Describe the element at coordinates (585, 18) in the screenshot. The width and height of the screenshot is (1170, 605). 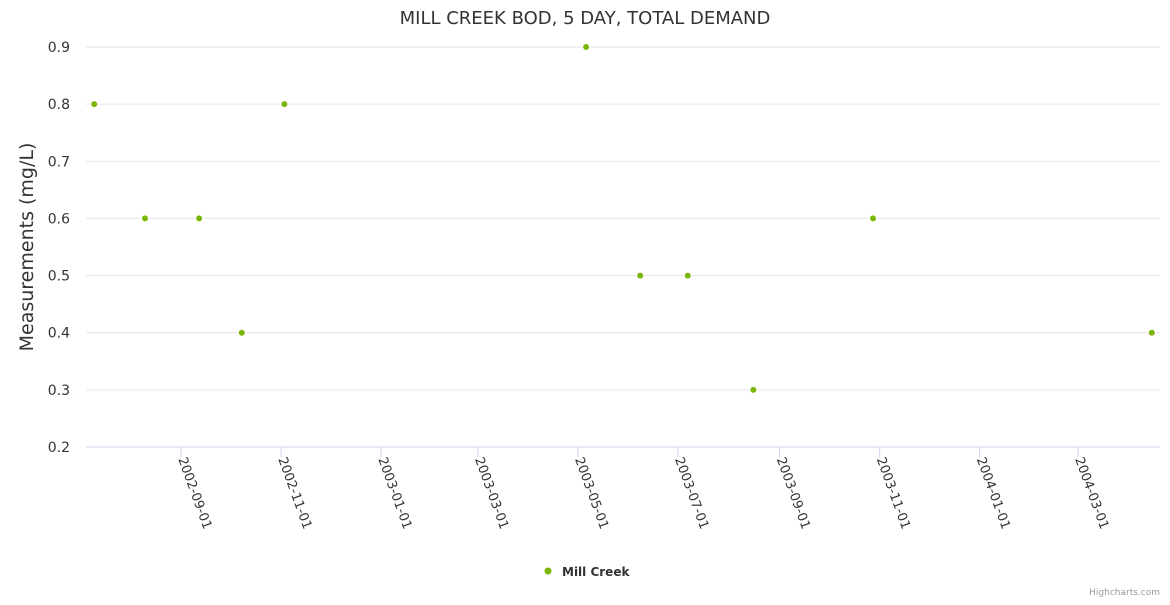
I see `chart-title: MILL CREEK BOD, 5 DAY, TOTAL DEMAND` at that location.